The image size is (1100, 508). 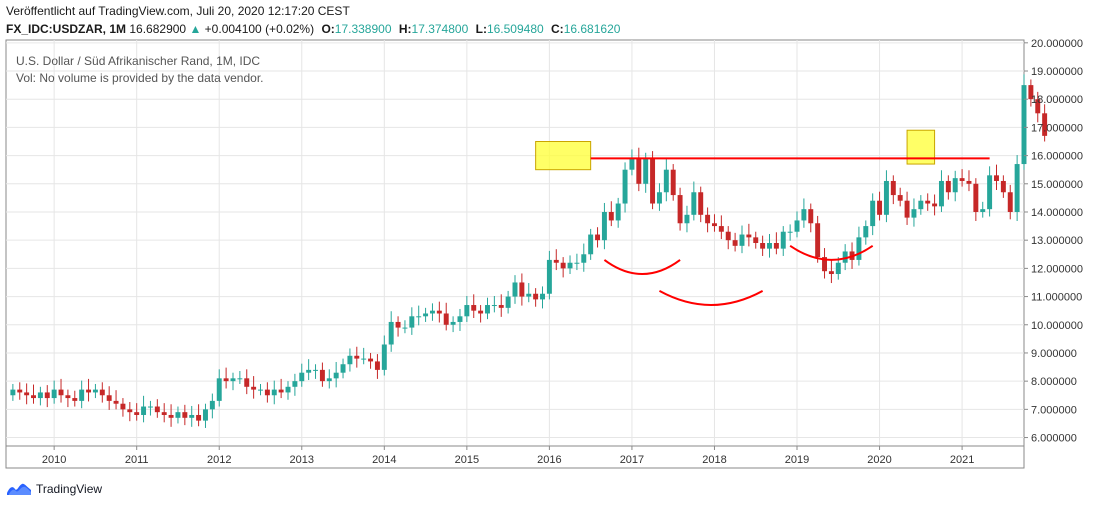 What do you see at coordinates (879, 460) in the screenshot?
I see `x-tick-label: 2020` at bounding box center [879, 460].